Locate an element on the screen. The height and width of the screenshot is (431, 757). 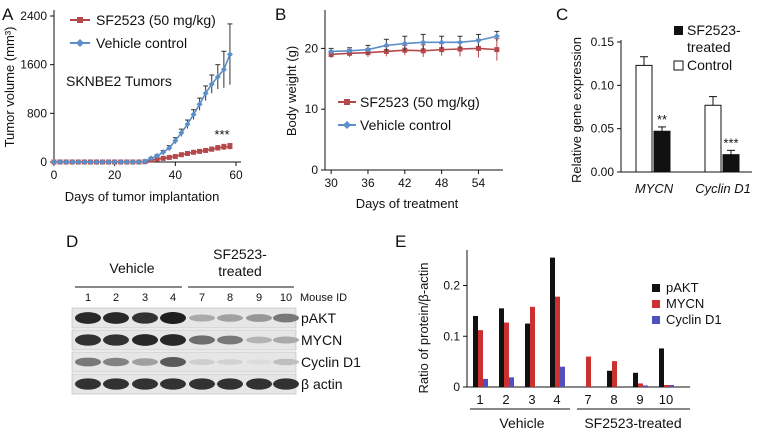
lane-label: 9 is located at coordinates (259, 298).